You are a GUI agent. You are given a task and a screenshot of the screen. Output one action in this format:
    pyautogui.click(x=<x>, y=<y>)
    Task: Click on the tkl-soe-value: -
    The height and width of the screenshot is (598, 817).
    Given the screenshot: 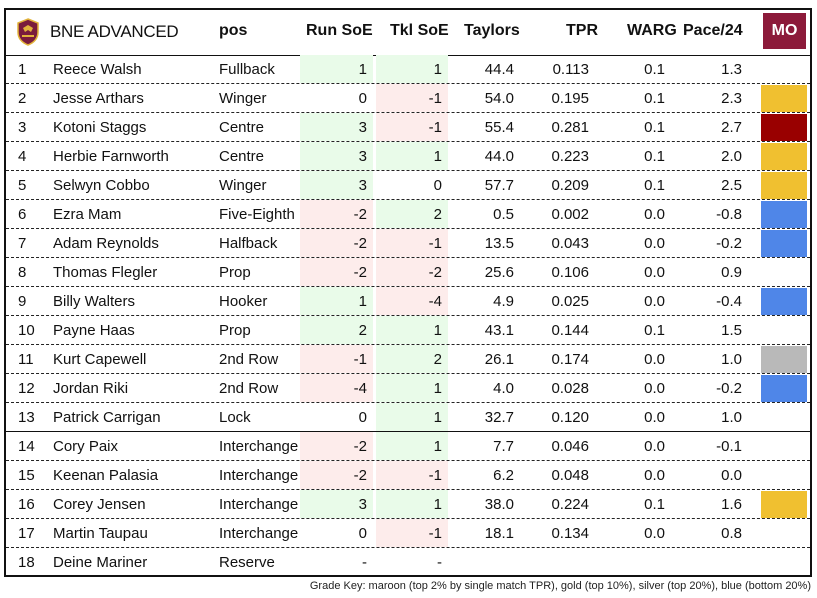 What is the action you would take?
    pyautogui.click(x=439, y=562)
    